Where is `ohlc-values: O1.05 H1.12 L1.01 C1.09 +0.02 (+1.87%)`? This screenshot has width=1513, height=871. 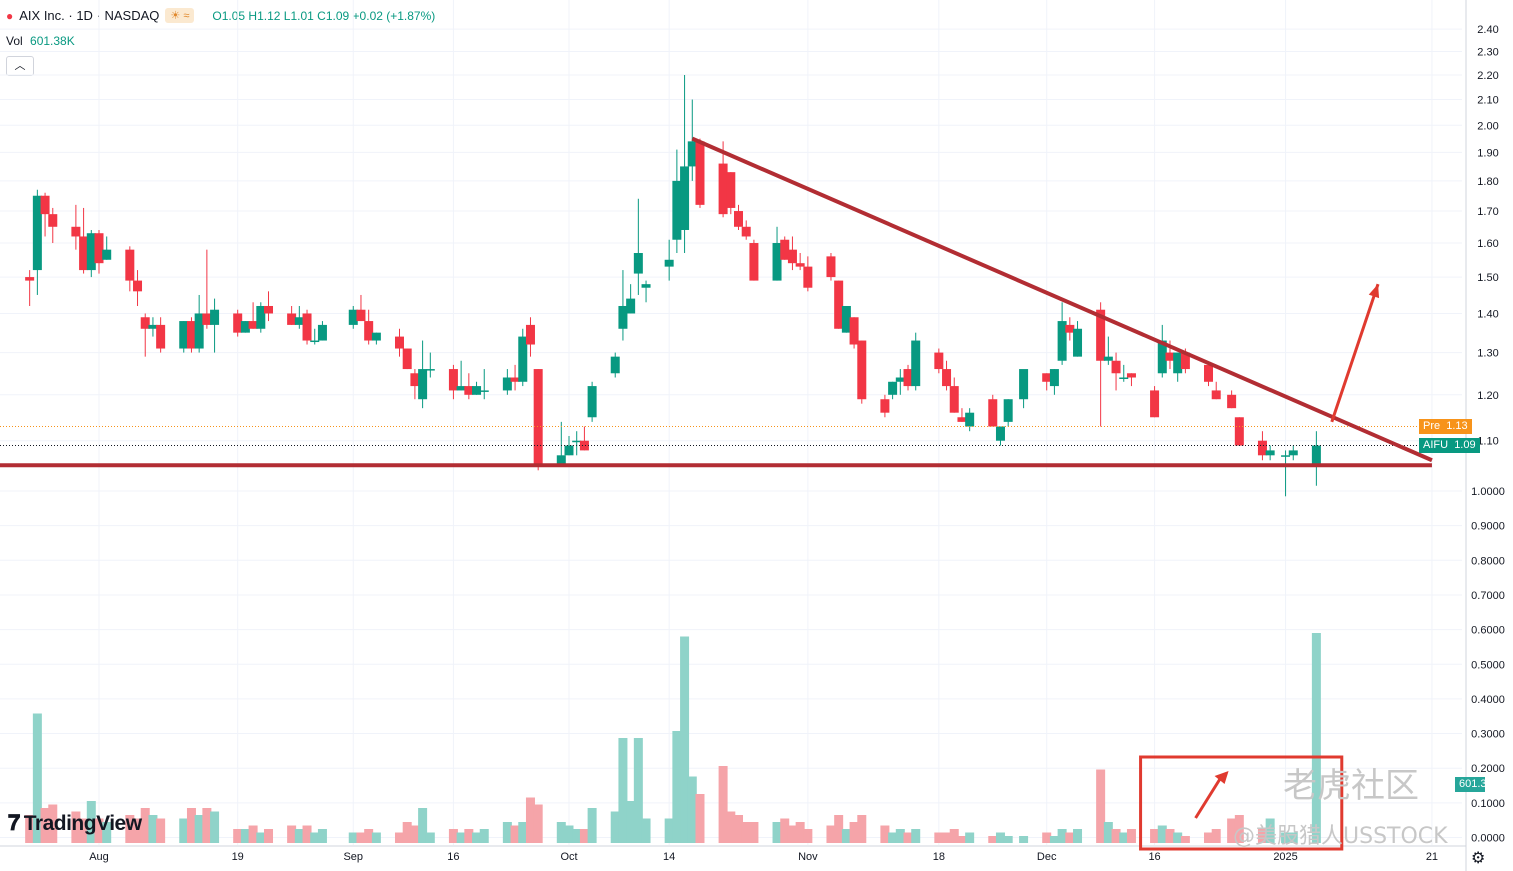 ohlc-values: O1.05 H1.12 L1.01 C1.09 +0.02 (+1.87%) is located at coordinates (323, 16).